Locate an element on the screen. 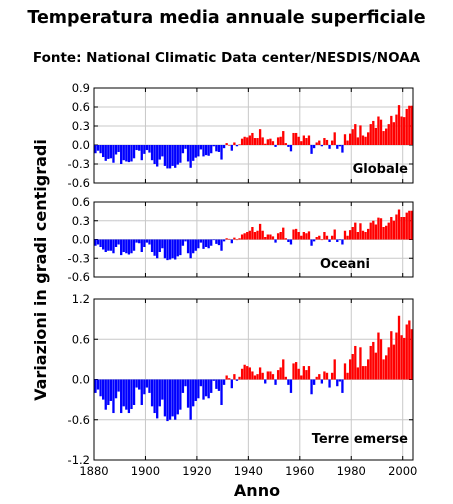 The image size is (453, 504). panel-label: Oceani is located at coordinates (345, 264).